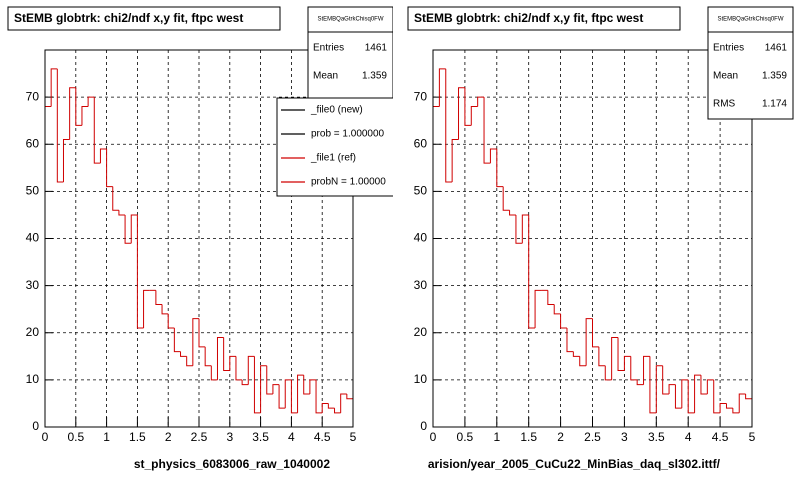 The image size is (800, 480). Describe the element at coordinates (465, 437) in the screenshot. I see `x-tick-label: 0.5` at that location.